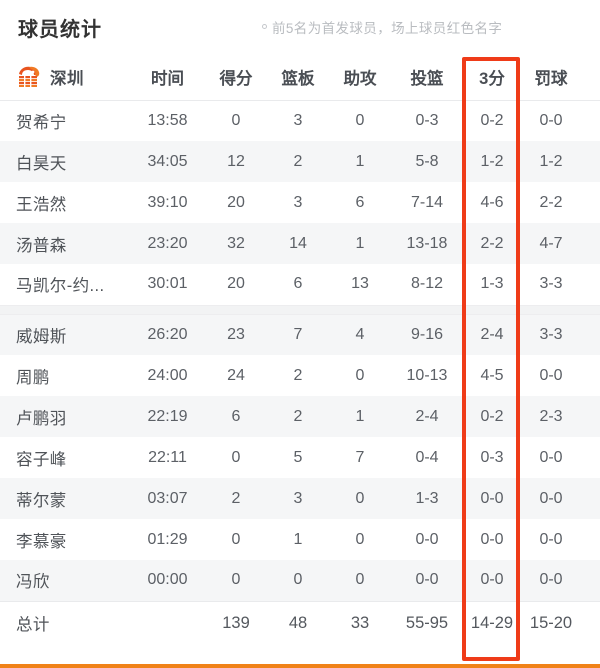 The image size is (600, 668). What do you see at coordinates (167, 243) in the screenshot?
I see `cell-time: 23:20` at bounding box center [167, 243].